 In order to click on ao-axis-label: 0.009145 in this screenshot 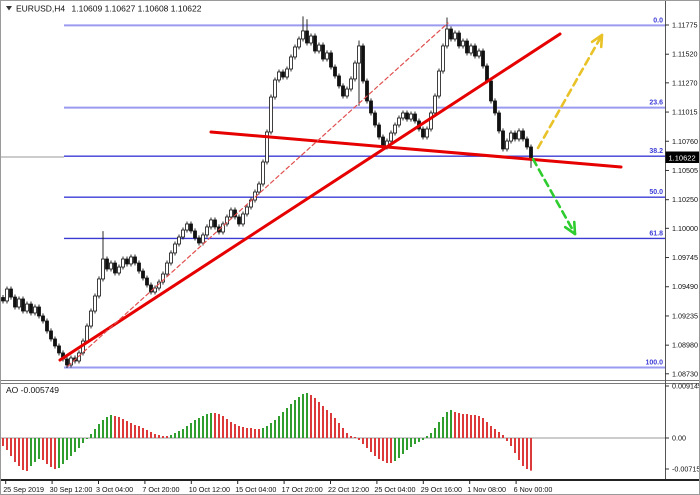, I will do `click(686, 386)`.